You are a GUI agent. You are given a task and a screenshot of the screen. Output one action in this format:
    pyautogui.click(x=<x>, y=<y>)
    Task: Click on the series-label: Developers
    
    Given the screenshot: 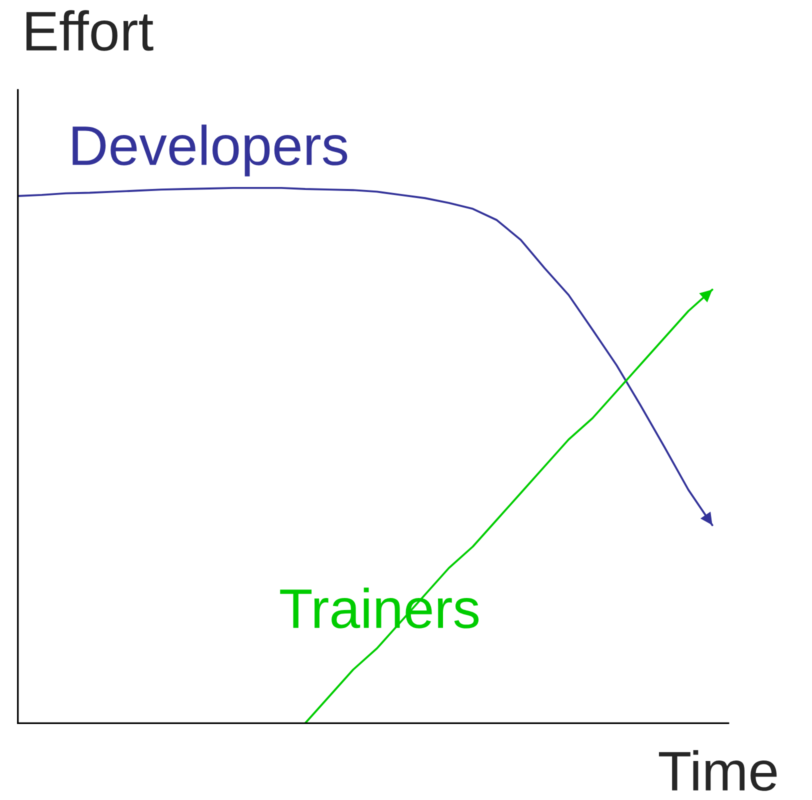 What is the action you would take?
    pyautogui.click(x=210, y=150)
    